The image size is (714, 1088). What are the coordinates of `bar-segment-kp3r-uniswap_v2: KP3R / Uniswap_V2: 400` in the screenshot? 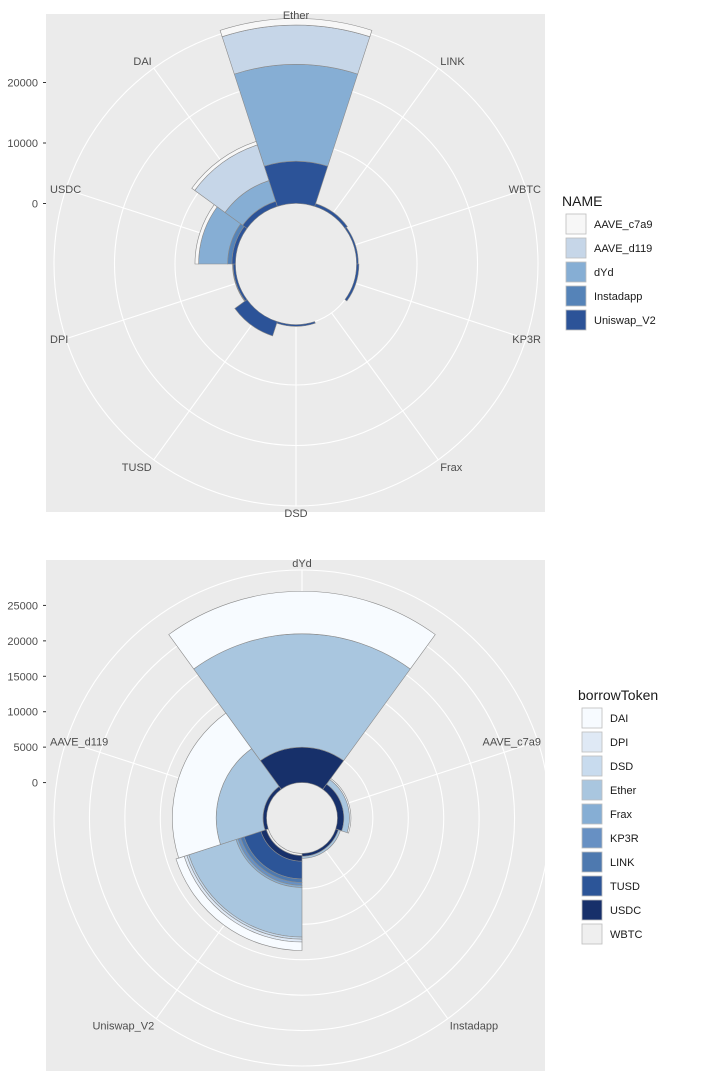 It's located at (352, 282).